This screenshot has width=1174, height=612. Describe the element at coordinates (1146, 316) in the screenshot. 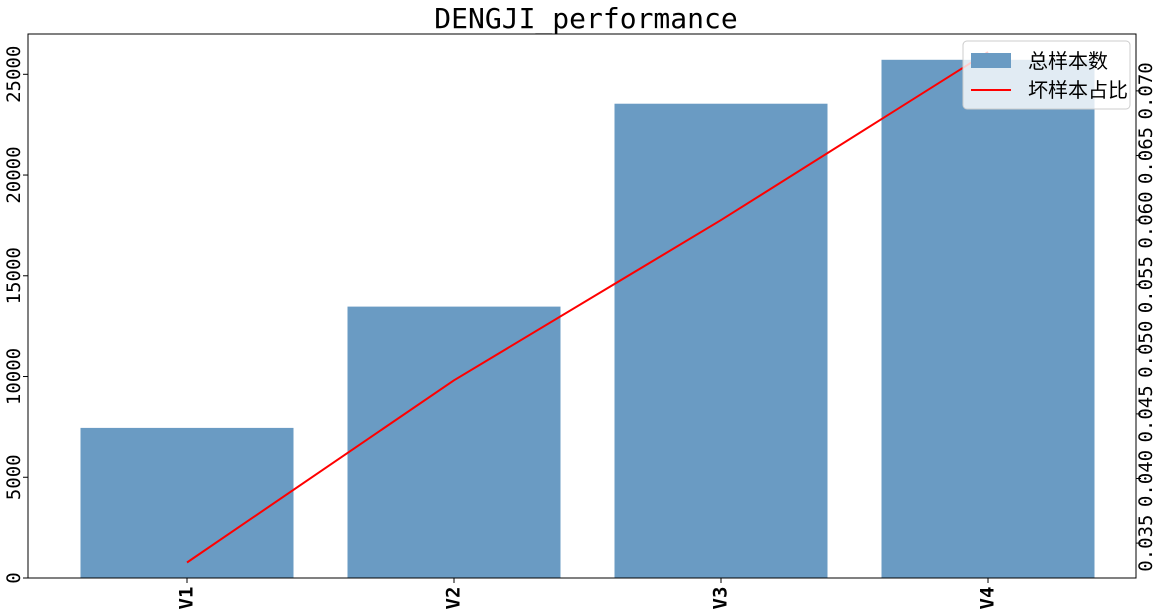

I see `right-y-axis: 0.035 0.040 0.045 0.050 0.055 0.060 0.065 0.070` at that location.